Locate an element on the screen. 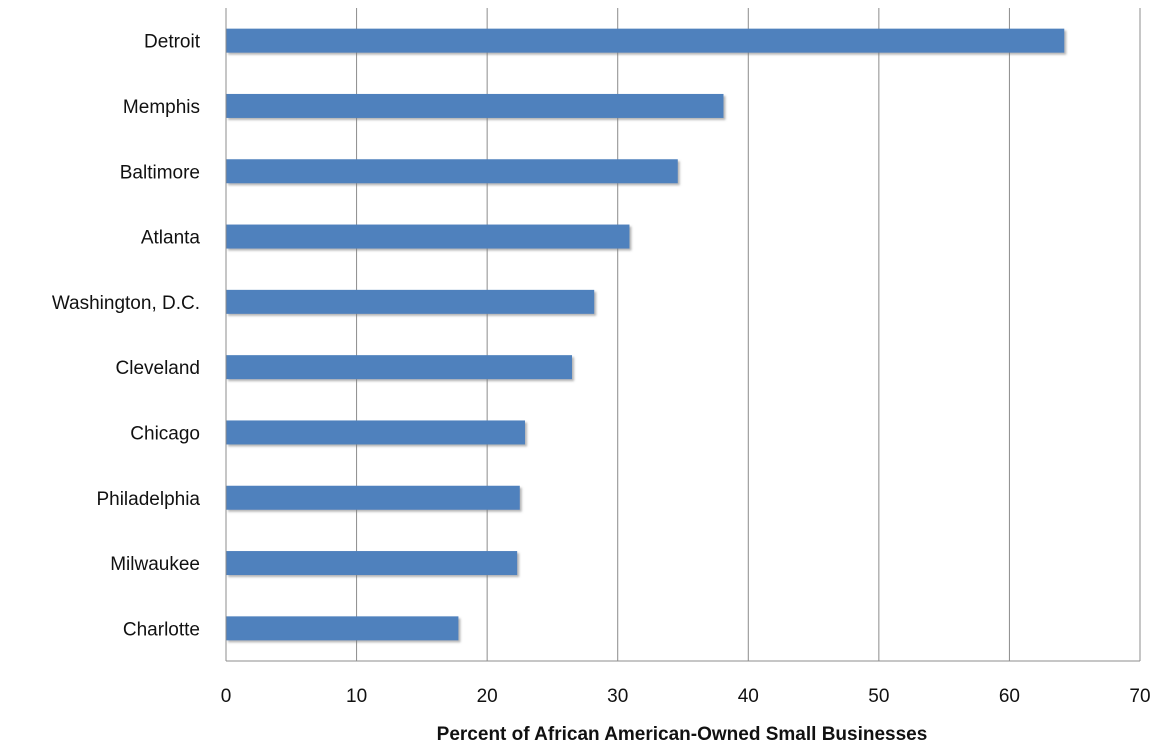  x-tick-label: 30 is located at coordinates (617, 696).